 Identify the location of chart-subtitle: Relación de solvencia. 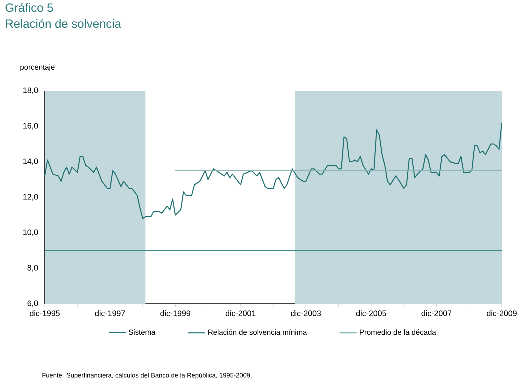
(64, 23).